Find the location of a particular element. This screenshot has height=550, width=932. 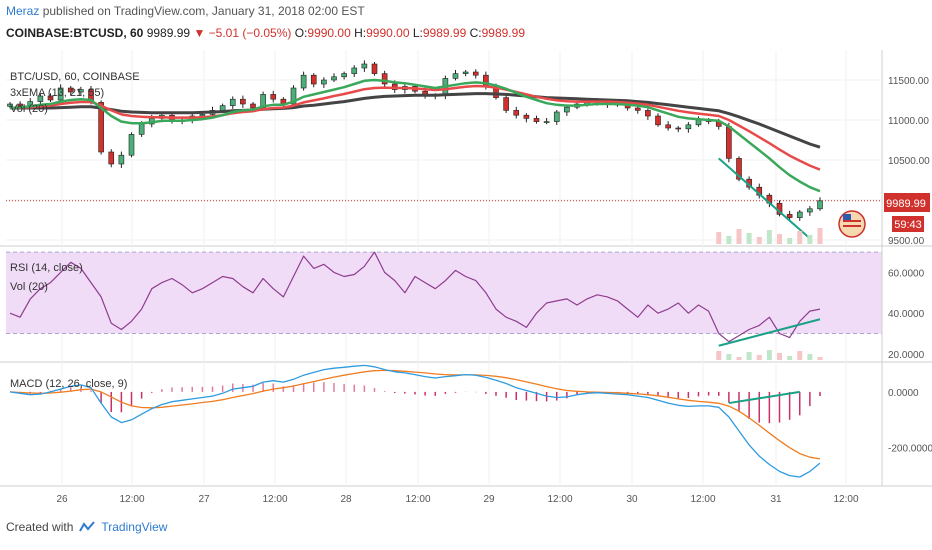

close-label: C: is located at coordinates (475, 33).